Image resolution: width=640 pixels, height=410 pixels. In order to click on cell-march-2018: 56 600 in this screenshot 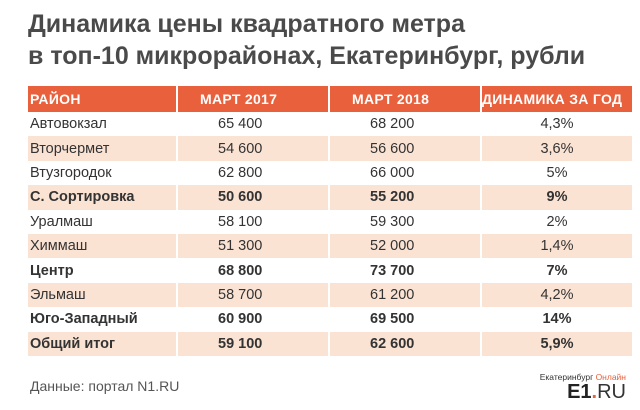, I will do `click(405, 148)`.